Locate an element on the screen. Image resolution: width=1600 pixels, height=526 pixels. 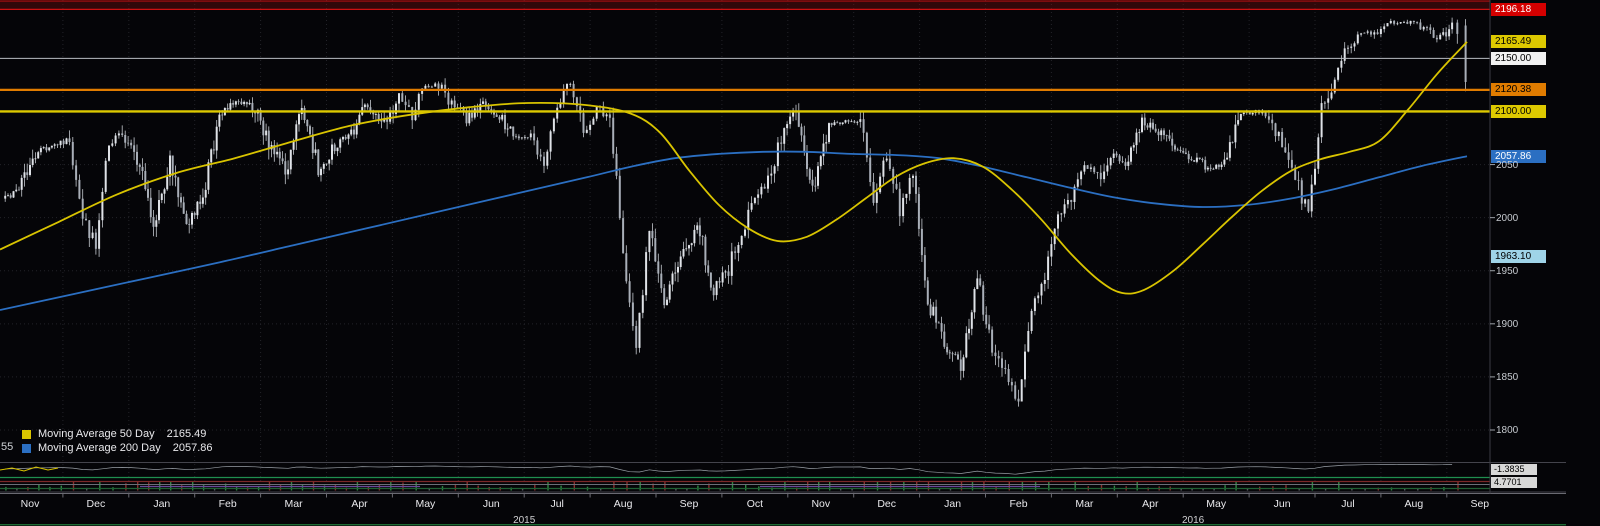
price-axis-label: 1963.10 is located at coordinates (1518, 257).